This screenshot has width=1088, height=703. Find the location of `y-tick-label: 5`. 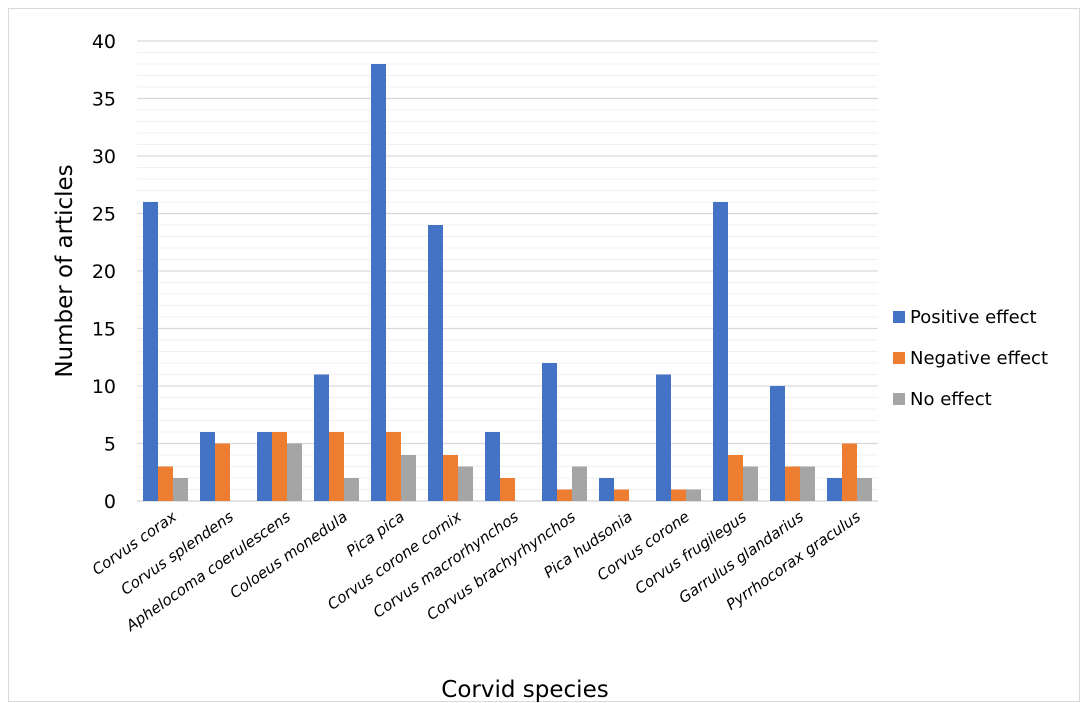

y-tick-label: 5 is located at coordinates (110, 445).